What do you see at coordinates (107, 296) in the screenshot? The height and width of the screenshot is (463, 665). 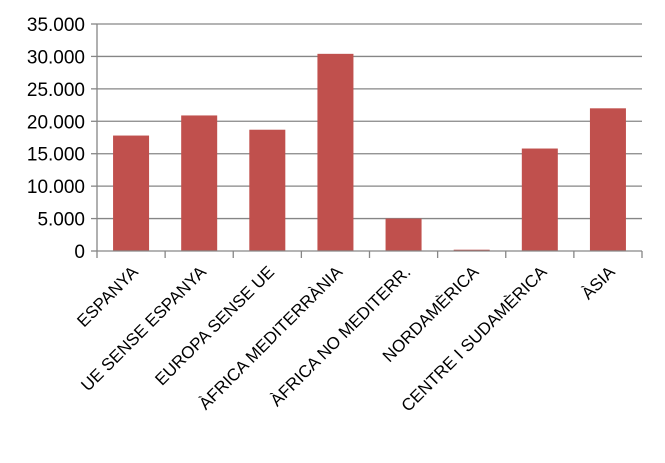 I see `x-tick-label: ESPANYA` at bounding box center [107, 296].